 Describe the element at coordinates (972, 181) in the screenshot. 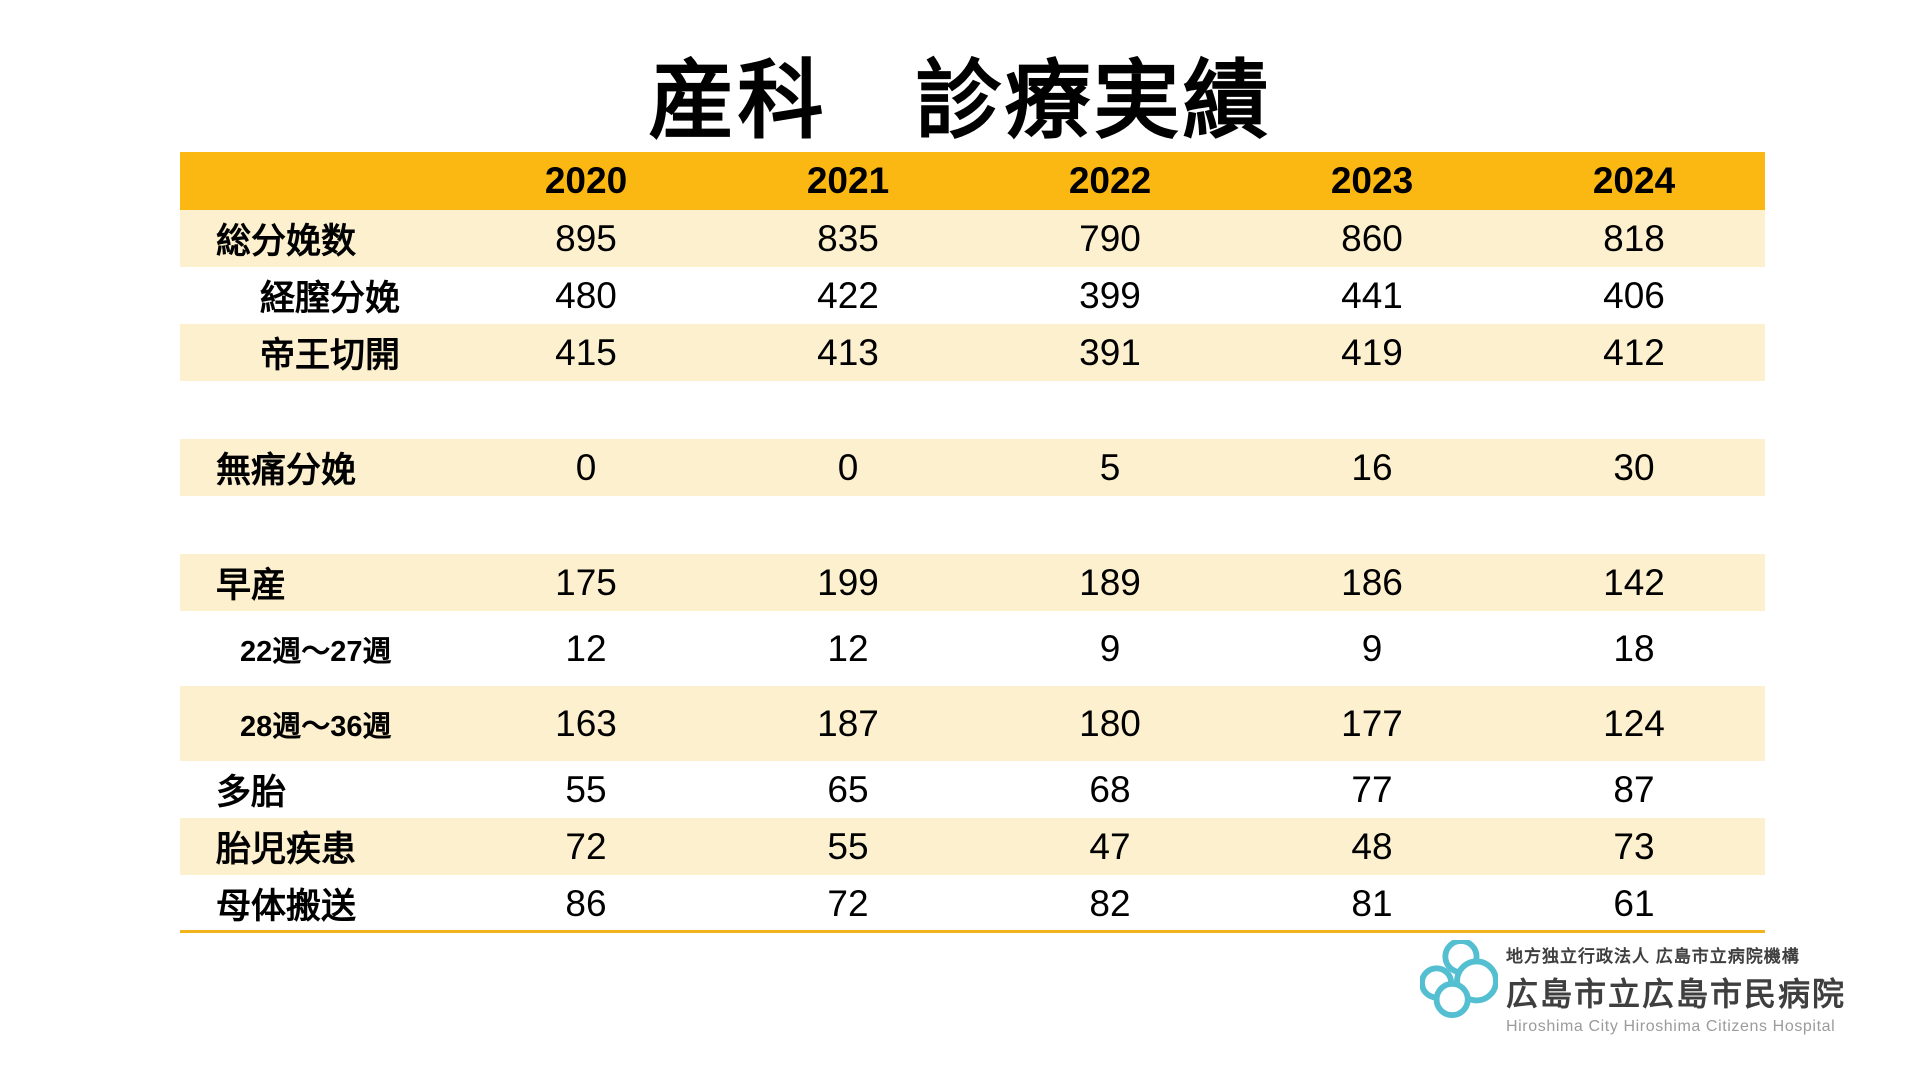

I see `table-header-row: 2020 2021 2022 2023 2024` at that location.